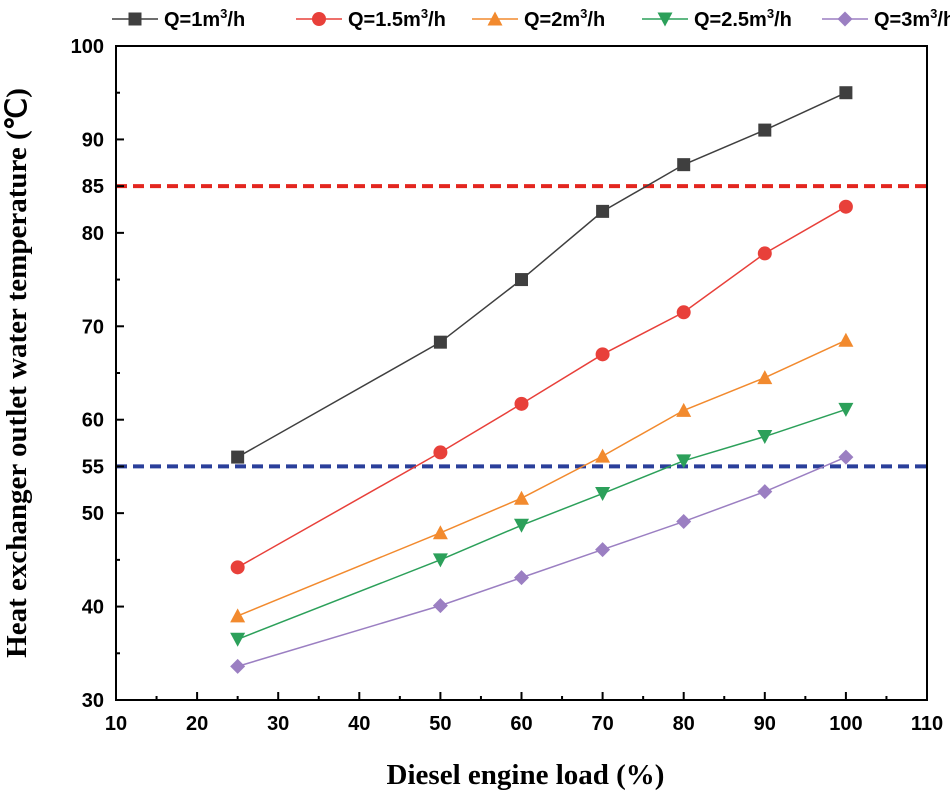  Describe the element at coordinates (526, 775) in the screenshot. I see `x-axis-title: Diesel engine load (%)` at that location.